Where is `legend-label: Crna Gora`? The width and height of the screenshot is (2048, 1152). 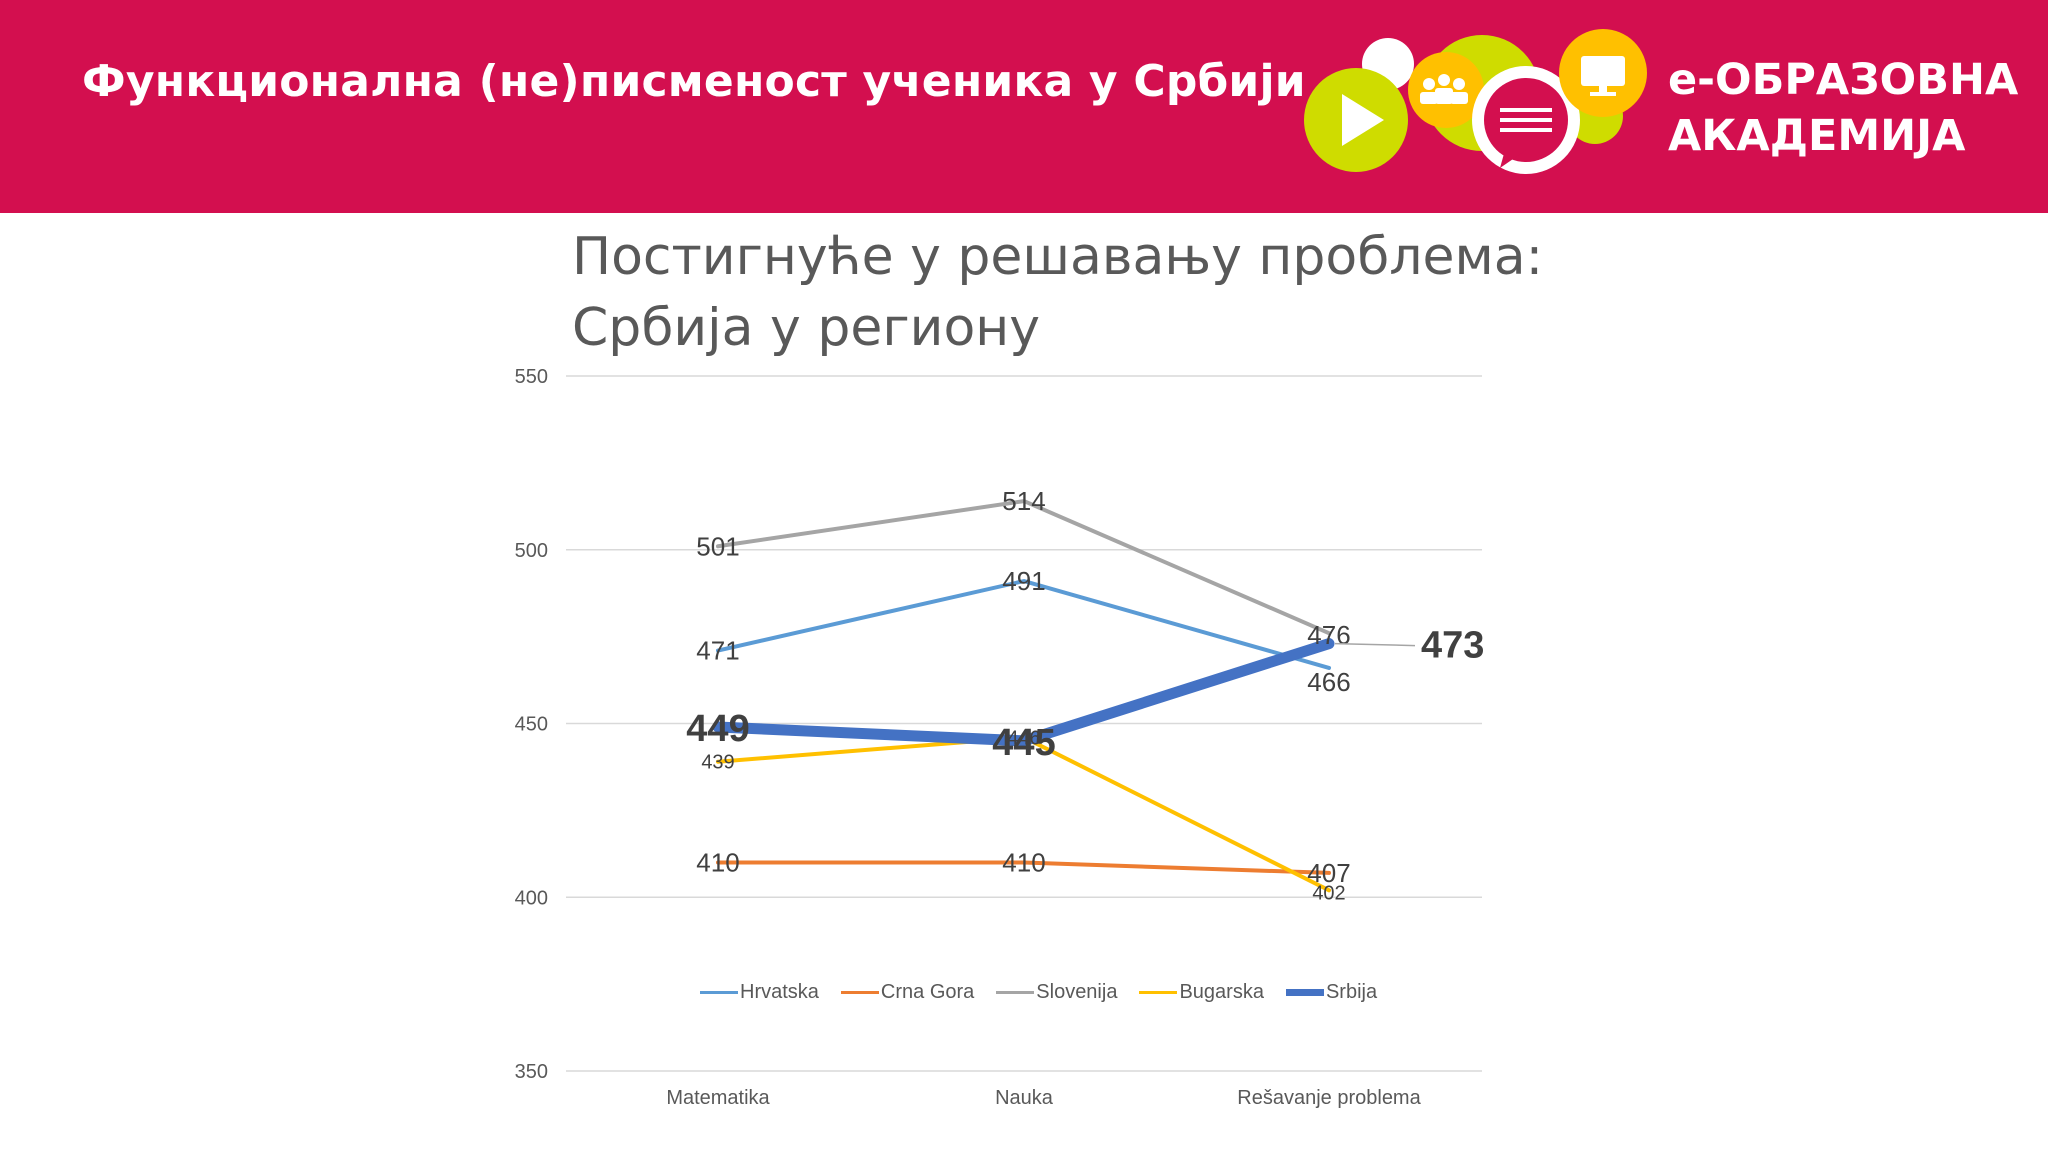
legend-label: Crna Gora is located at coordinates (927, 991).